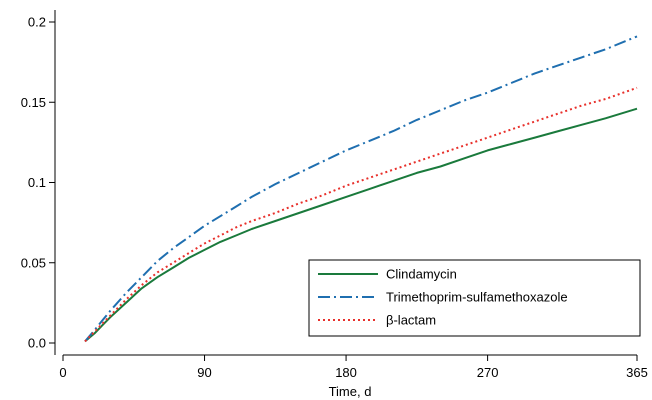  What do you see at coordinates (637, 372) in the screenshot?
I see `x-tick-label: 365` at bounding box center [637, 372].